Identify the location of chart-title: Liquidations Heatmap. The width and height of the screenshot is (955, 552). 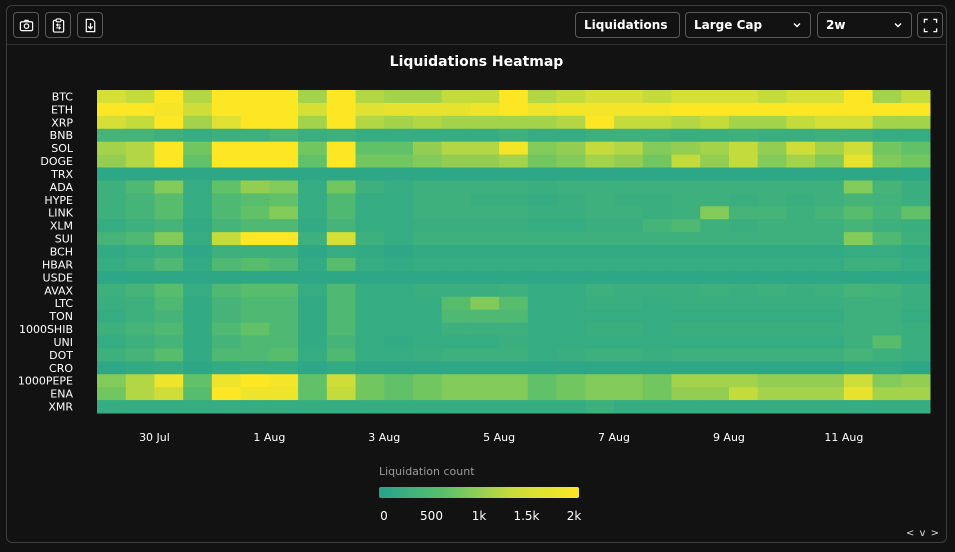
(476, 62).